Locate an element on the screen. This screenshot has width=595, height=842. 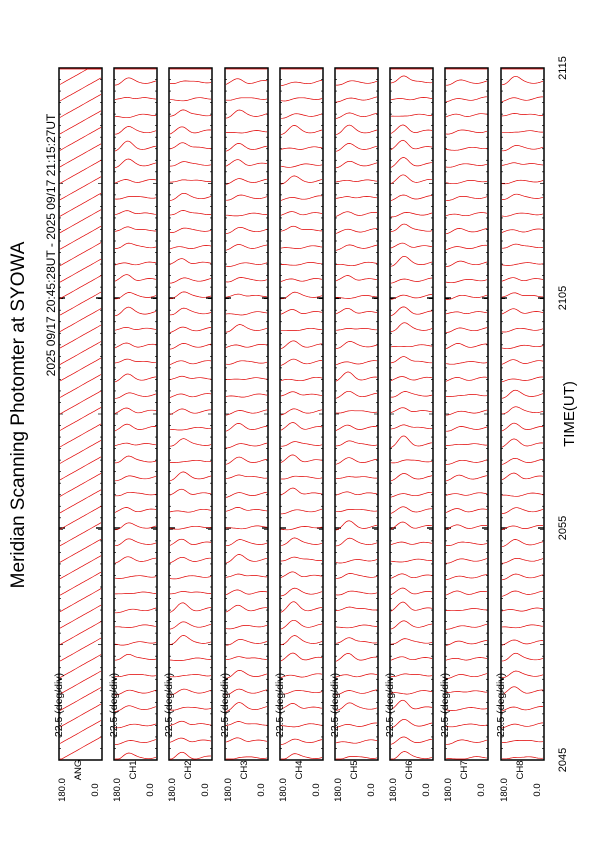
panel-ang: 180.0 0.0 ANG 22.5 (deg/div) is located at coordinates (78, 434).